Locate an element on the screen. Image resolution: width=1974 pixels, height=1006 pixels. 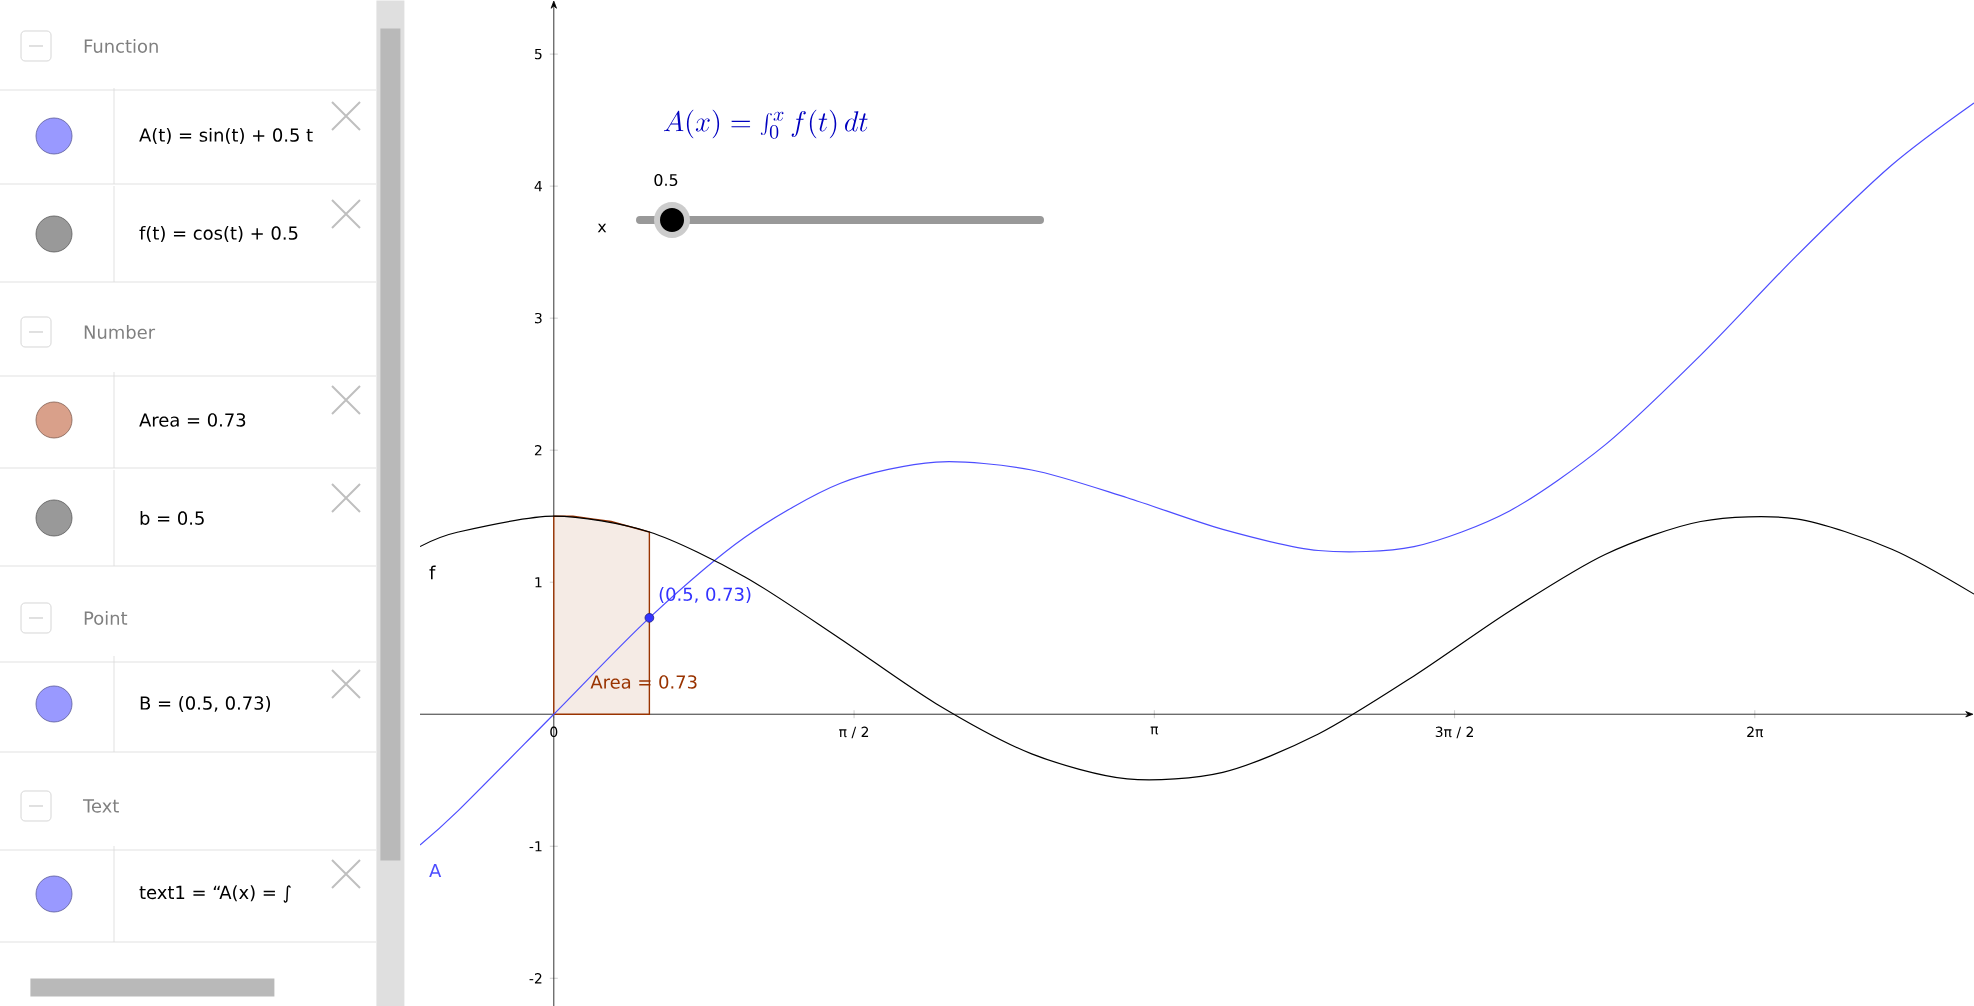
text: f(t) = cos(t) + 0.5 is located at coordinates (218, 233).